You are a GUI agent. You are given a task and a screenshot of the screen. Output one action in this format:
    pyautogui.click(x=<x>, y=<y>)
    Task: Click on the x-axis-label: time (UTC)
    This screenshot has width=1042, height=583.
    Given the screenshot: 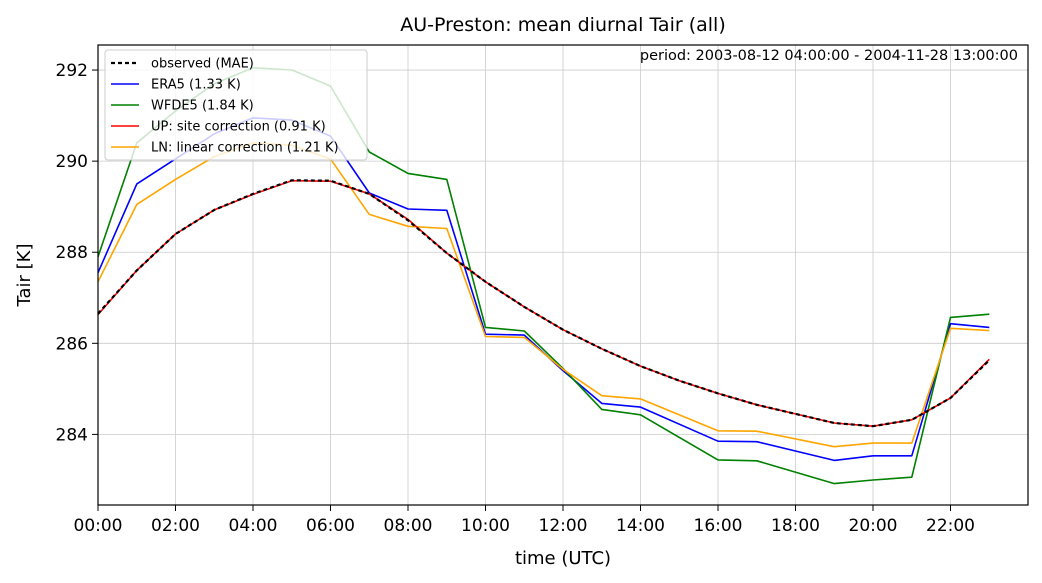 What is the action you would take?
    pyautogui.click(x=563, y=558)
    